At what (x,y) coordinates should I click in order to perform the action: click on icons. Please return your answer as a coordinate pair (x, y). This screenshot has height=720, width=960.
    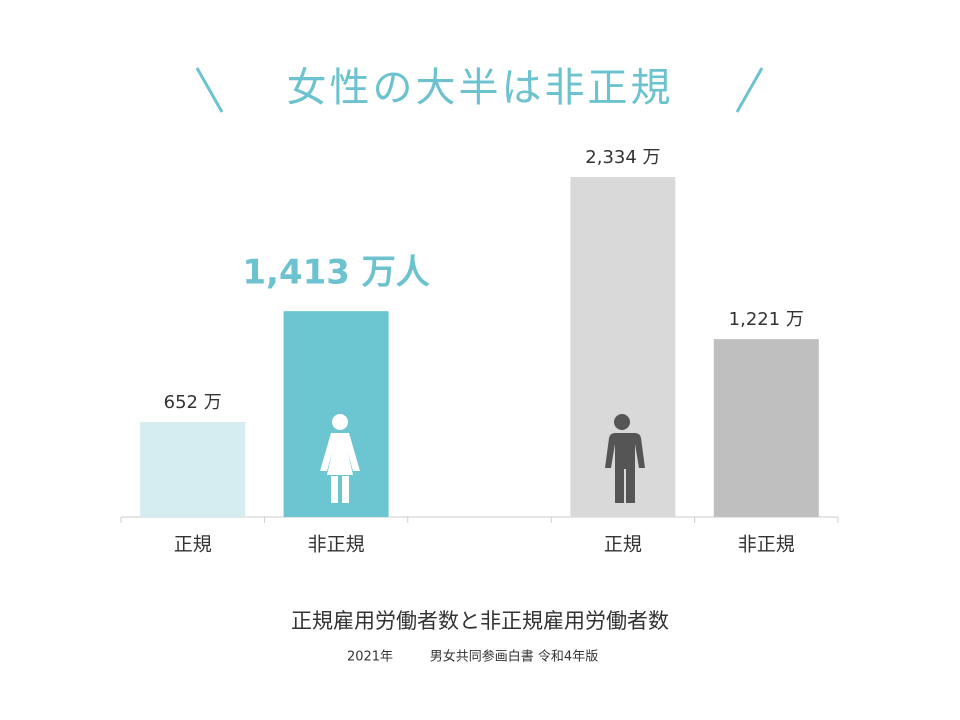
    Looking at the image, I should click on (482, 458).